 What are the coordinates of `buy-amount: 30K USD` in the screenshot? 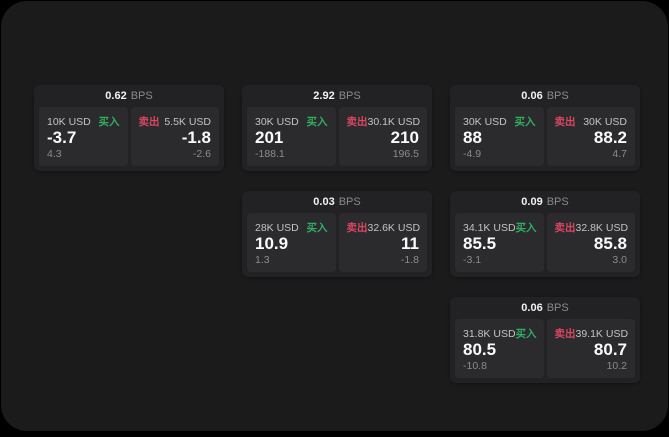 It's located at (277, 121).